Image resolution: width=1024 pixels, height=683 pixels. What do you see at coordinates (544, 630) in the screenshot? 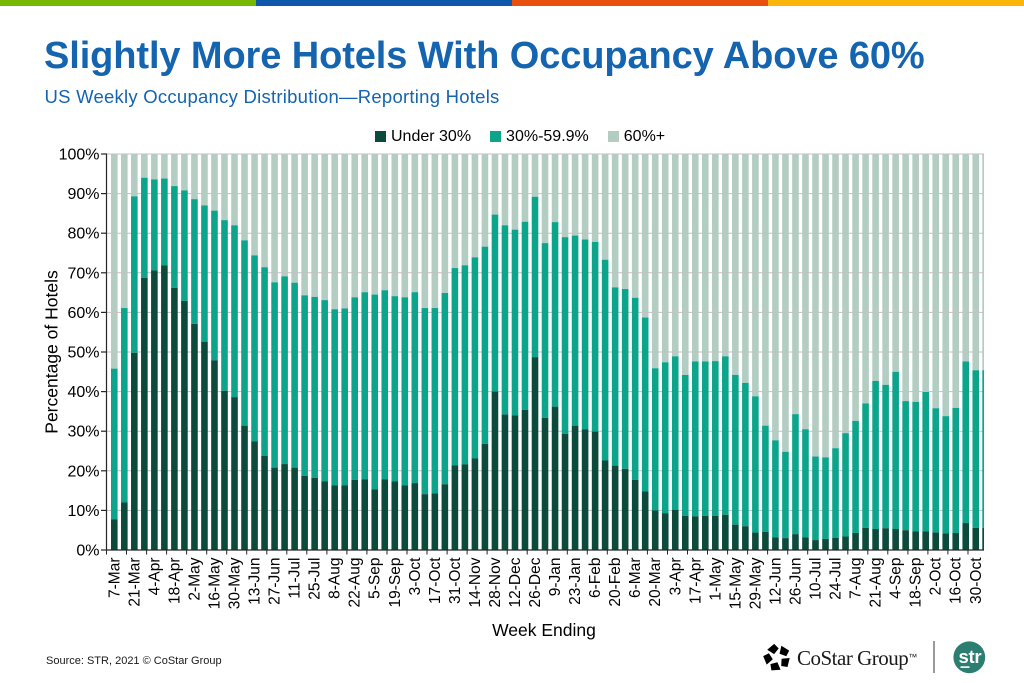
I see `svg-text: Week Ending` at bounding box center [544, 630].